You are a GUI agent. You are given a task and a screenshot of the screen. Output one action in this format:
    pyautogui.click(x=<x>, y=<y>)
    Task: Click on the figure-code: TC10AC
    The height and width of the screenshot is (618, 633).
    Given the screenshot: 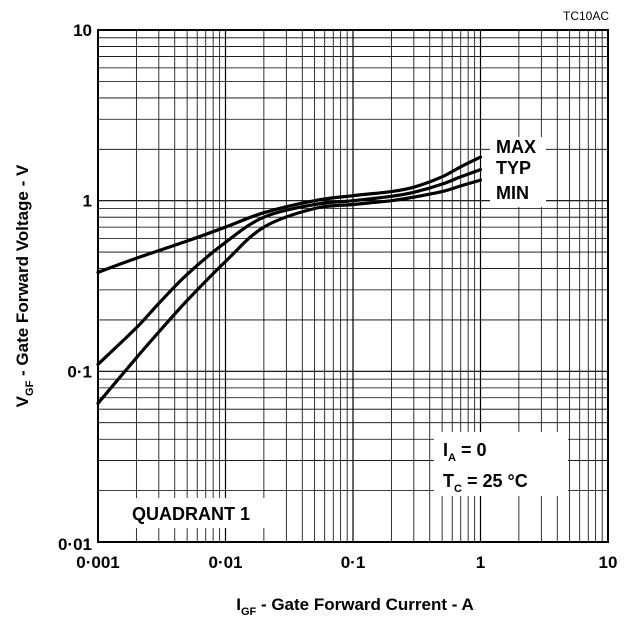 What is the action you would take?
    pyautogui.click(x=586, y=16)
    